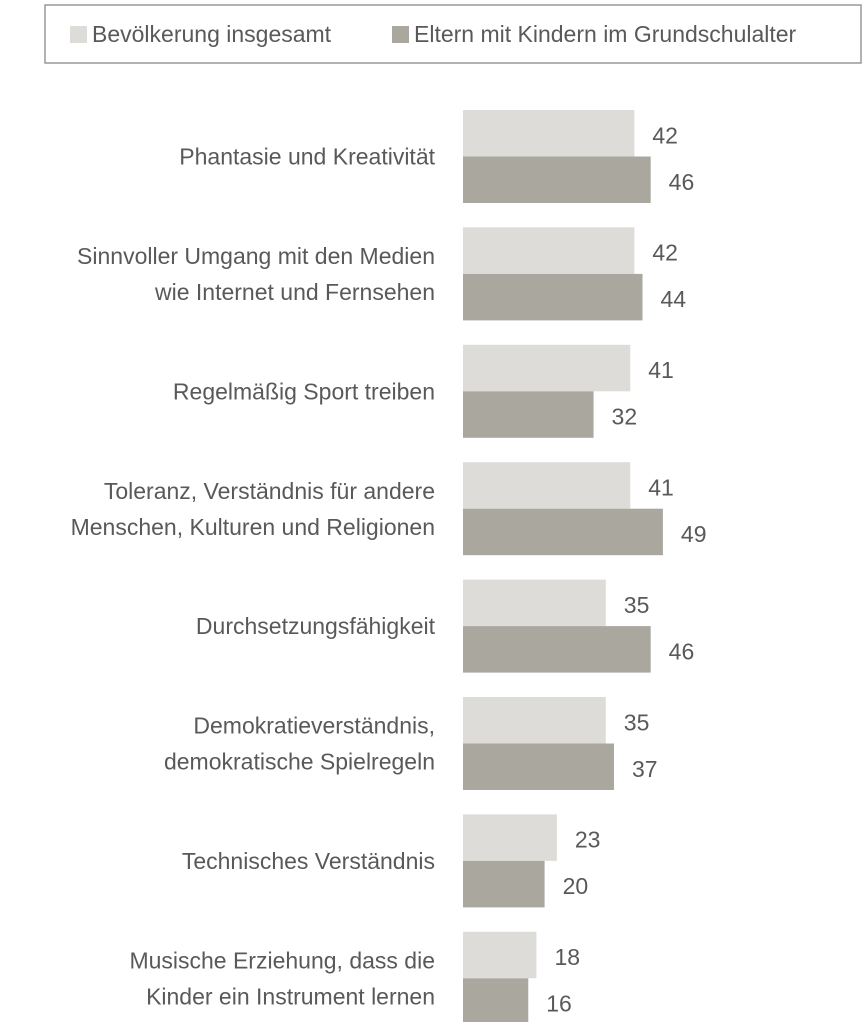  What do you see at coordinates (294, 292) in the screenshot?
I see `category-label: wie Internet und Fernsehen` at bounding box center [294, 292].